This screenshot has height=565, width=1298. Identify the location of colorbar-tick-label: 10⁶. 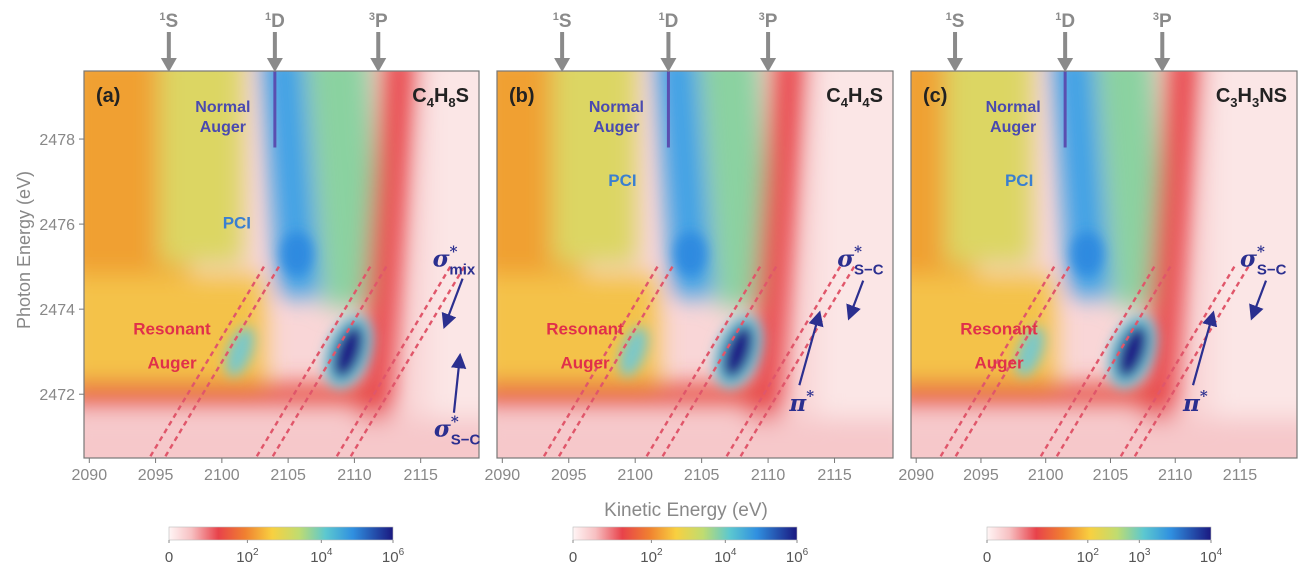
(393, 556).